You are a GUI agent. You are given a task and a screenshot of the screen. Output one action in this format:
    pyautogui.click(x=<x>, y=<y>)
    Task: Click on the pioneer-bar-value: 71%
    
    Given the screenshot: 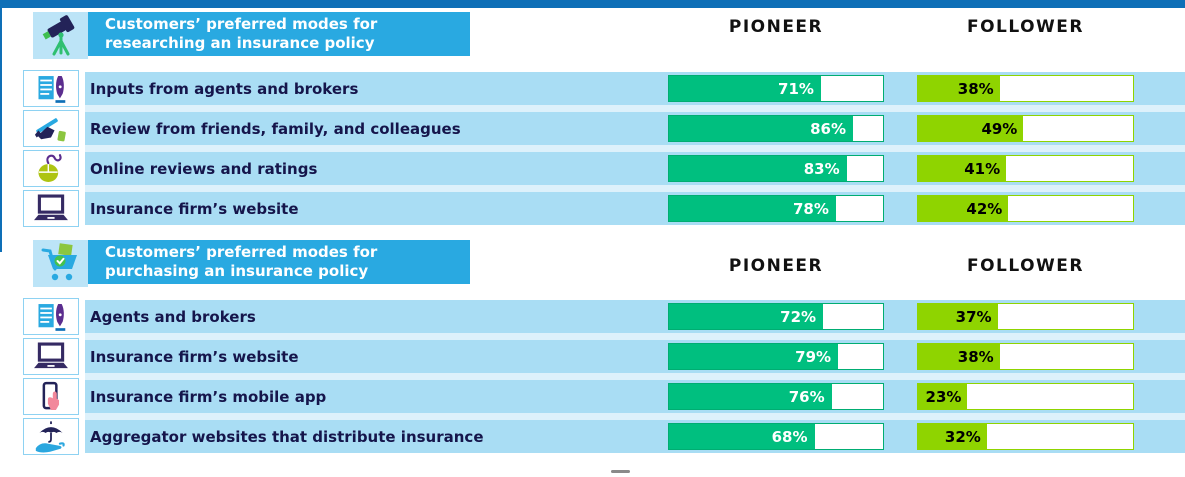 What is the action you would take?
    pyautogui.click(x=796, y=88)
    